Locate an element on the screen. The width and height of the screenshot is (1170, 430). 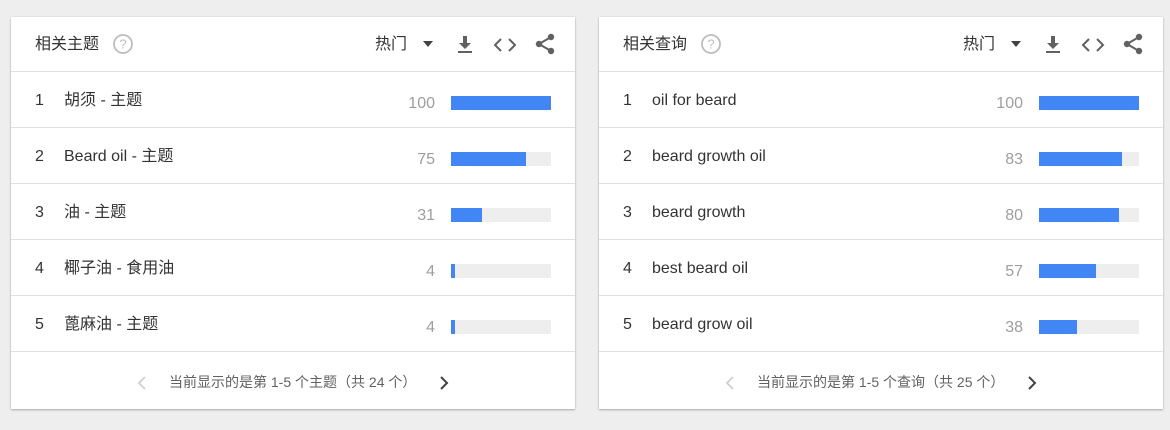
pagination-status: 当前显示的是第 1-5 个主题（共 24 个） is located at coordinates (293, 382).